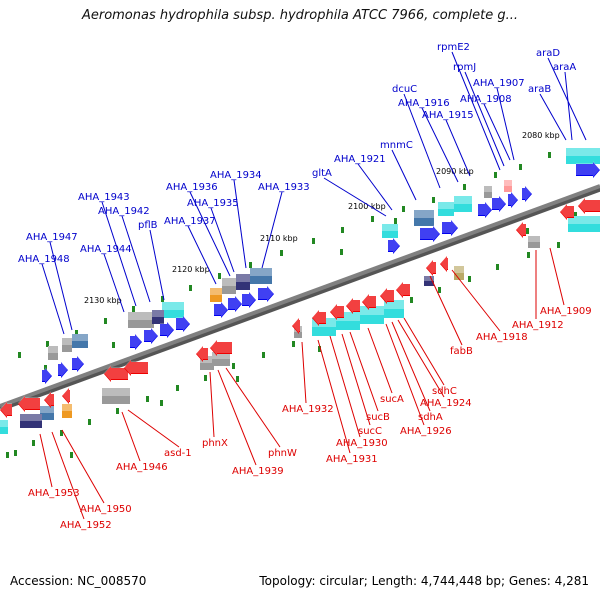 This screenshot has width=600, height=600. What do you see at coordinates (44, 259) in the screenshot?
I see `forward-gene-label-aha-1948: AHA_1948` at bounding box center [44, 259].